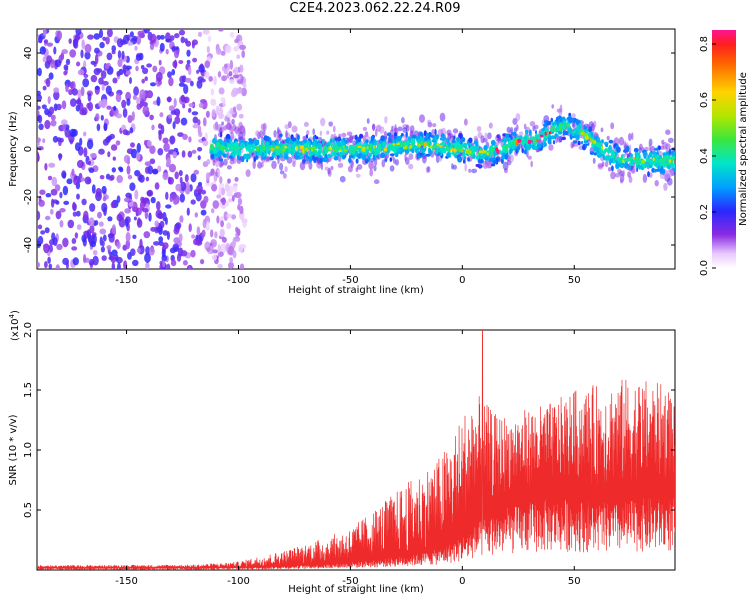 This screenshot has width=750, height=600. I want to click on x-tick-label: 0, so click(462, 280).